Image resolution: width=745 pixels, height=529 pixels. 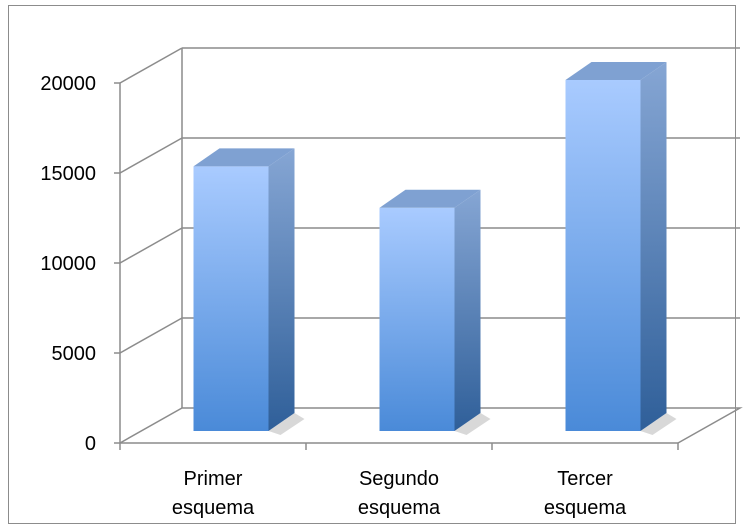 I want to click on y-tick-label: 5000, so click(x=74, y=354).